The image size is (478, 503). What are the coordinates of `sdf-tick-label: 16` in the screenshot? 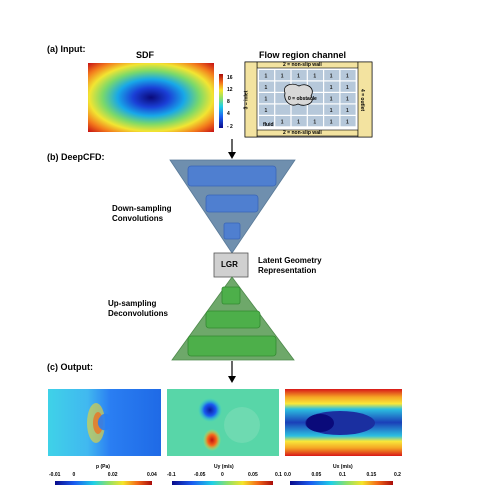 It's located at (230, 78).